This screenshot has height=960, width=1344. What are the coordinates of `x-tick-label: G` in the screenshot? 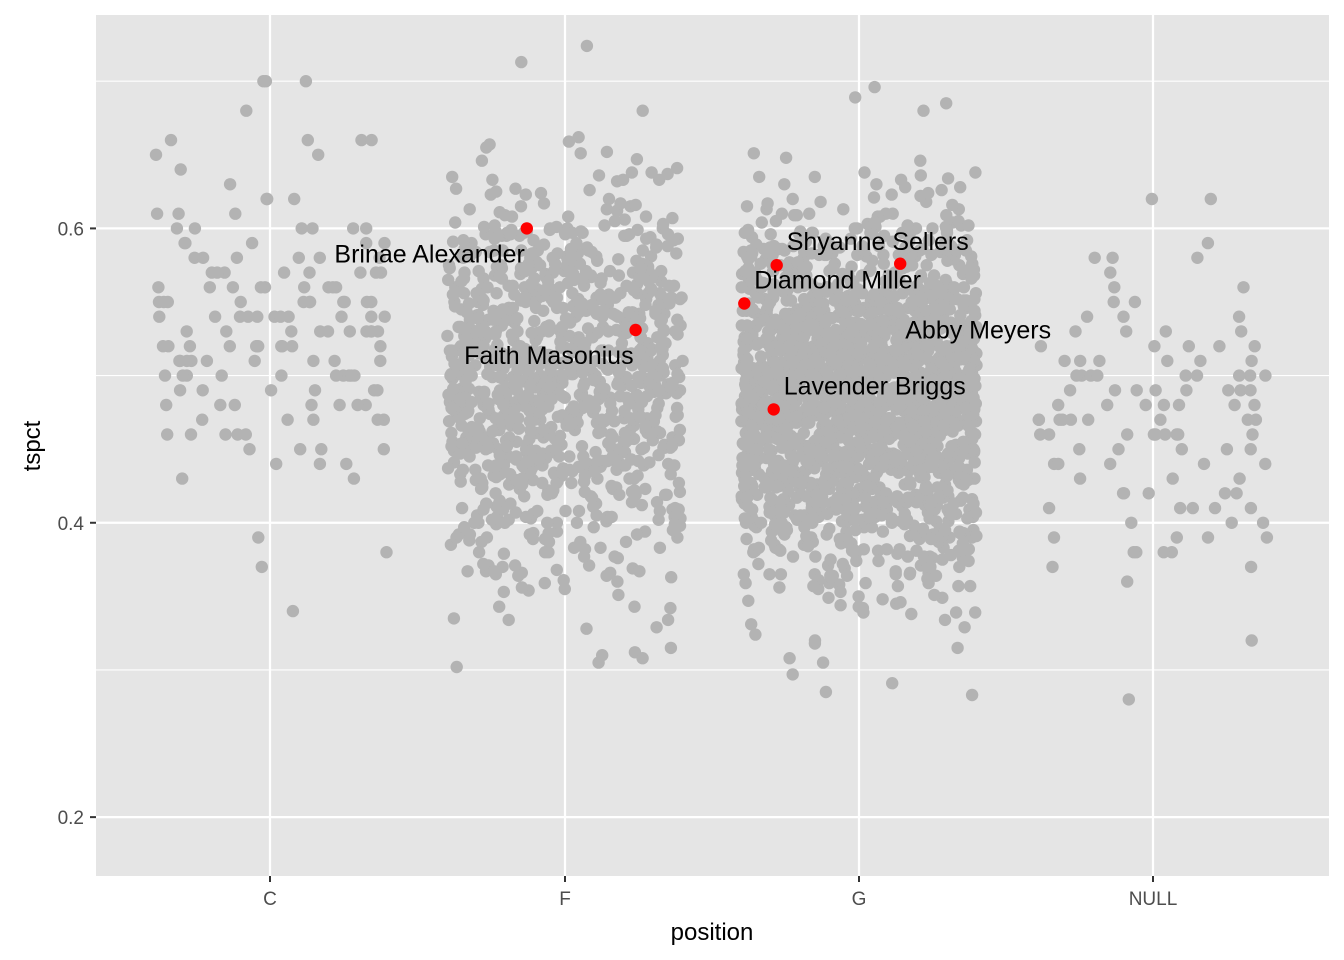 It's located at (859, 899).